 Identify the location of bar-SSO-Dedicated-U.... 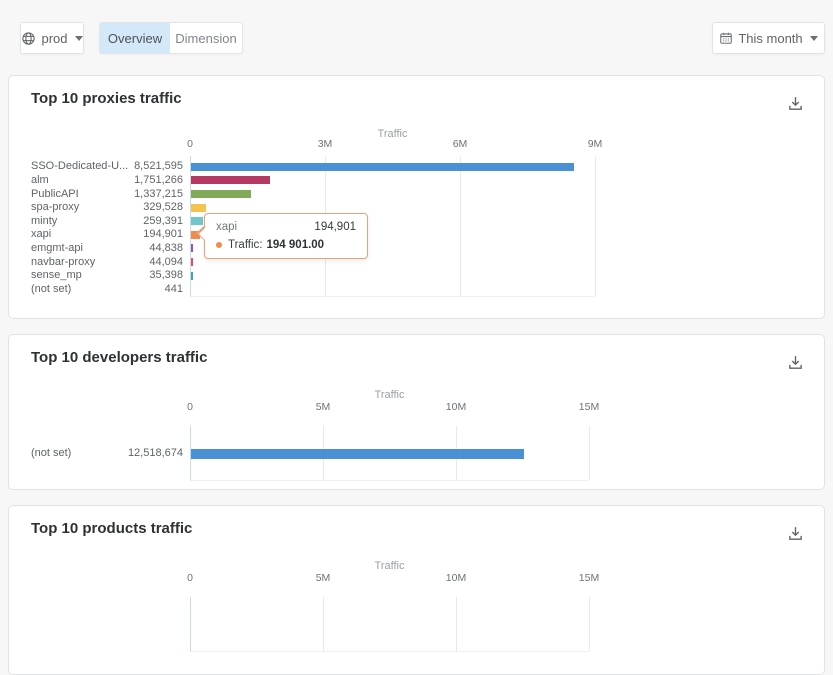
(382, 166).